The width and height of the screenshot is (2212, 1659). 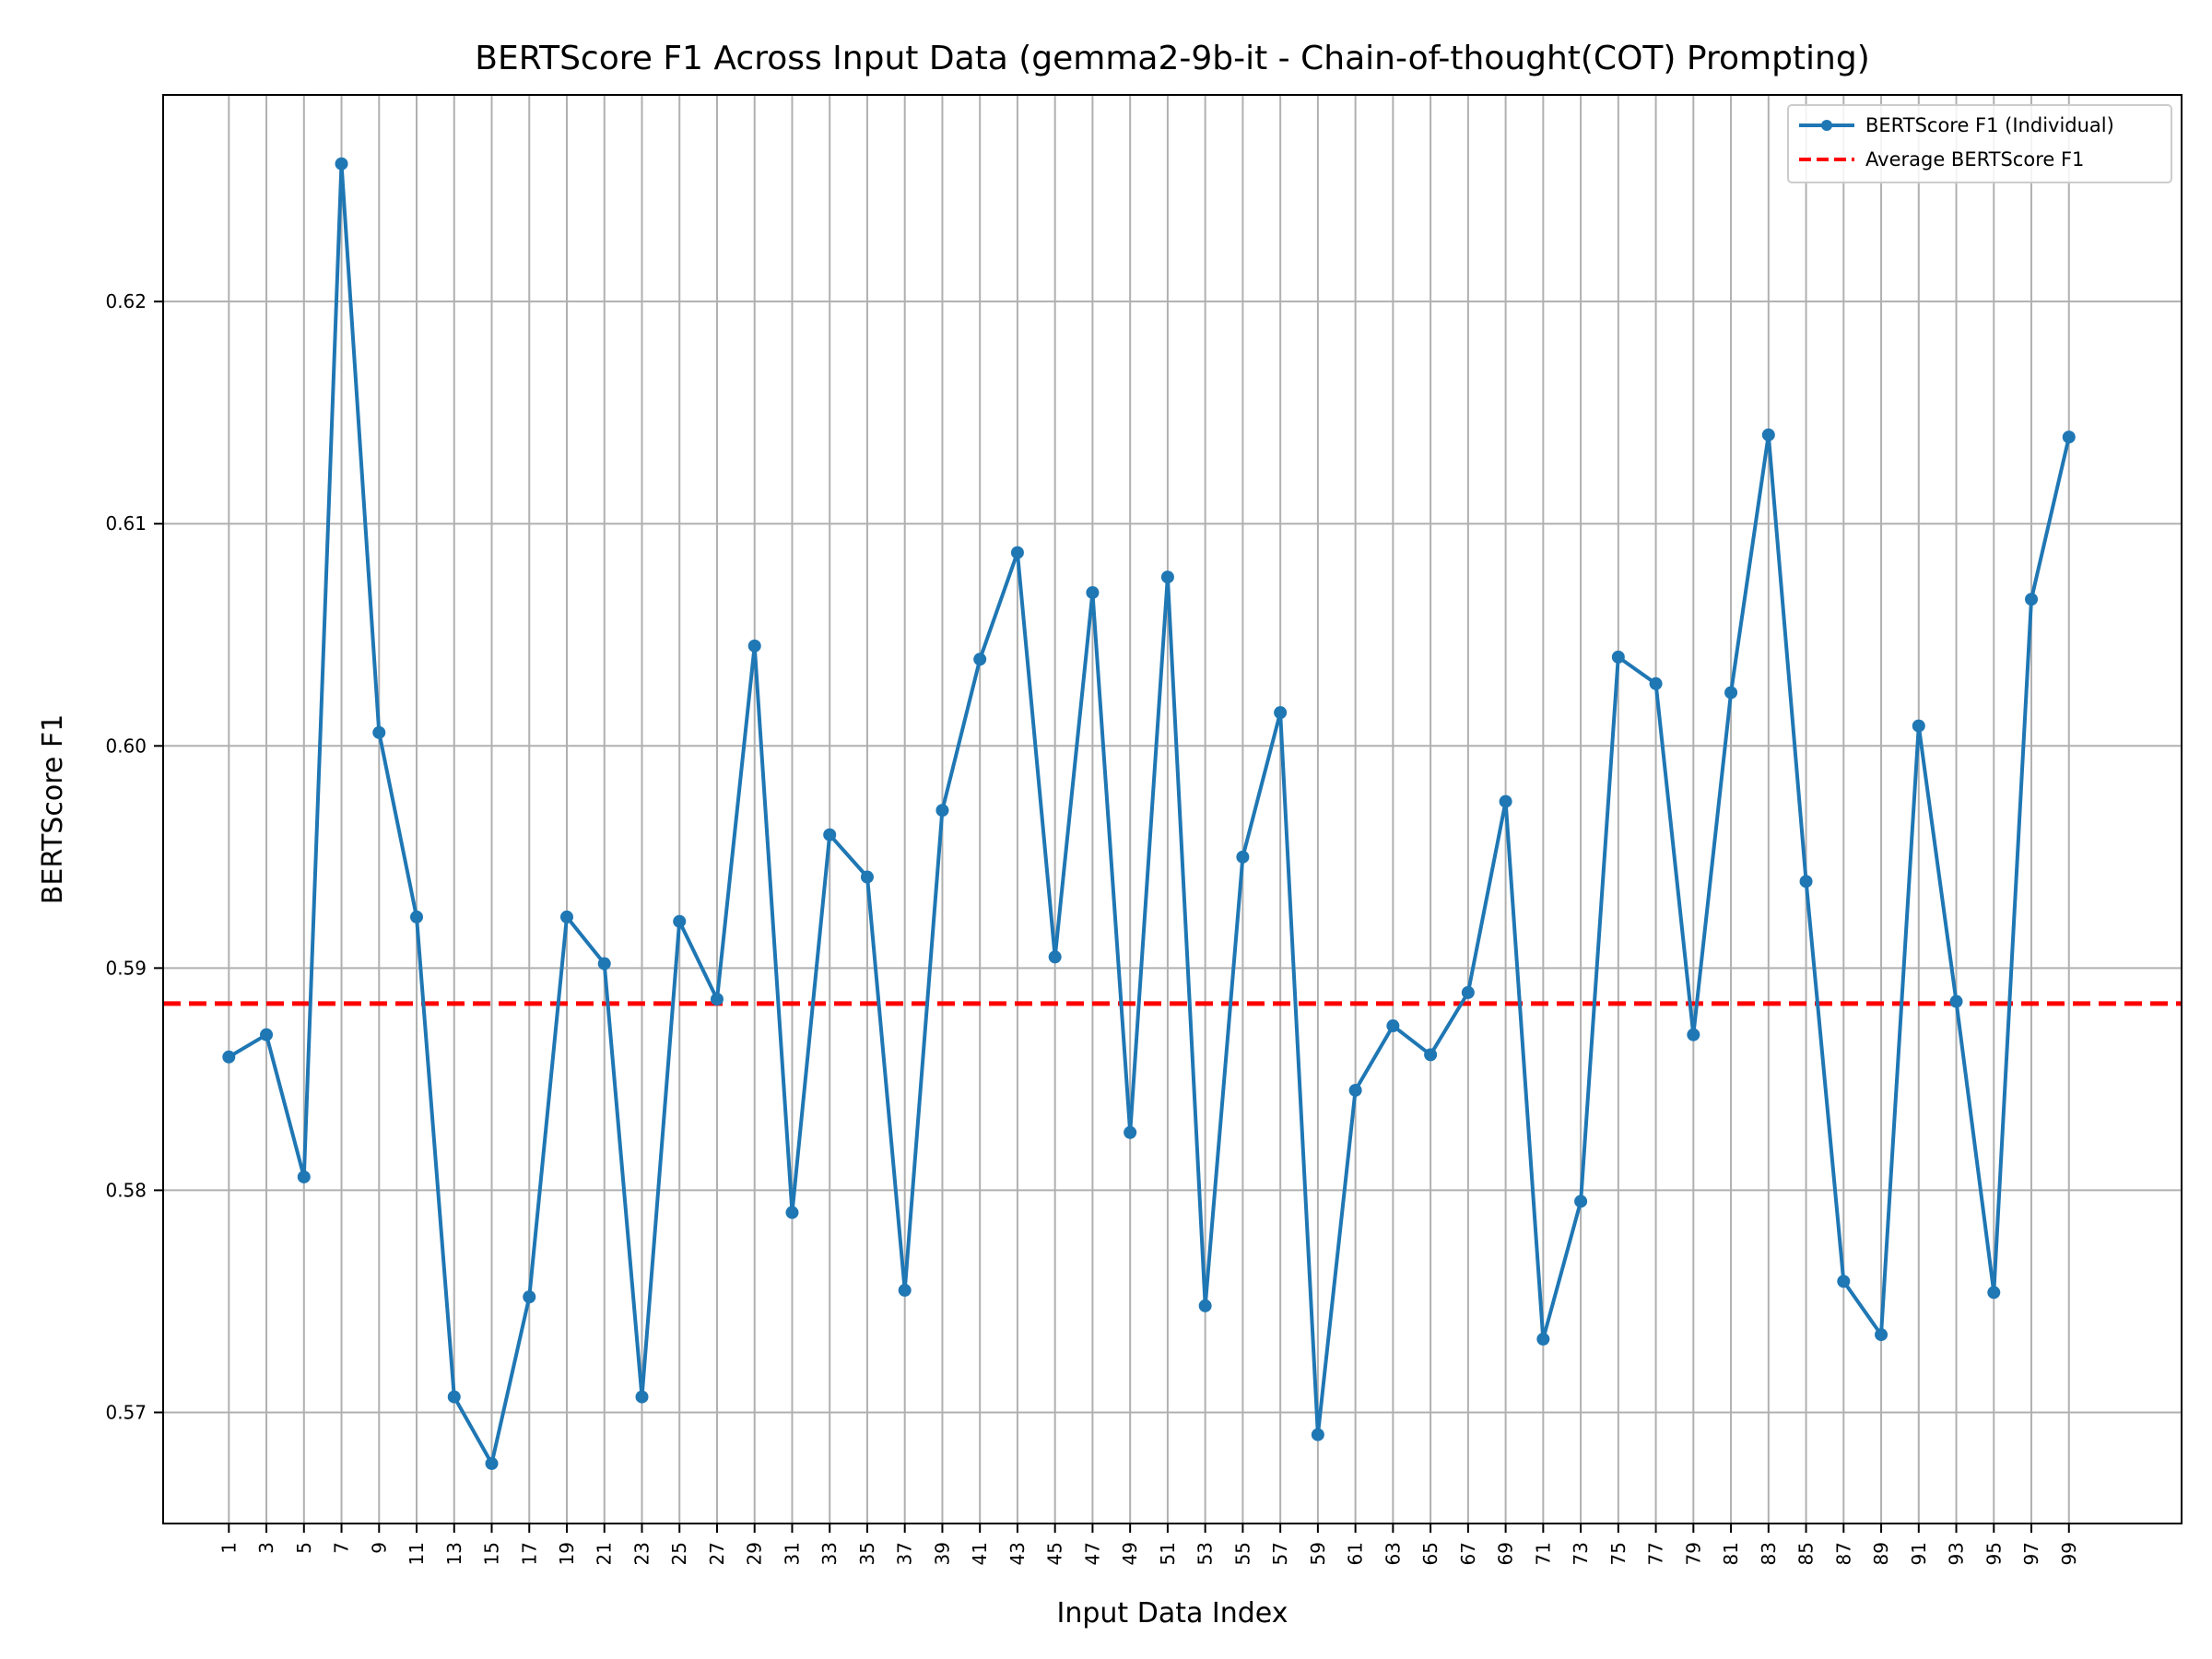 I want to click on x-tick-label: 45, so click(x=1055, y=1553).